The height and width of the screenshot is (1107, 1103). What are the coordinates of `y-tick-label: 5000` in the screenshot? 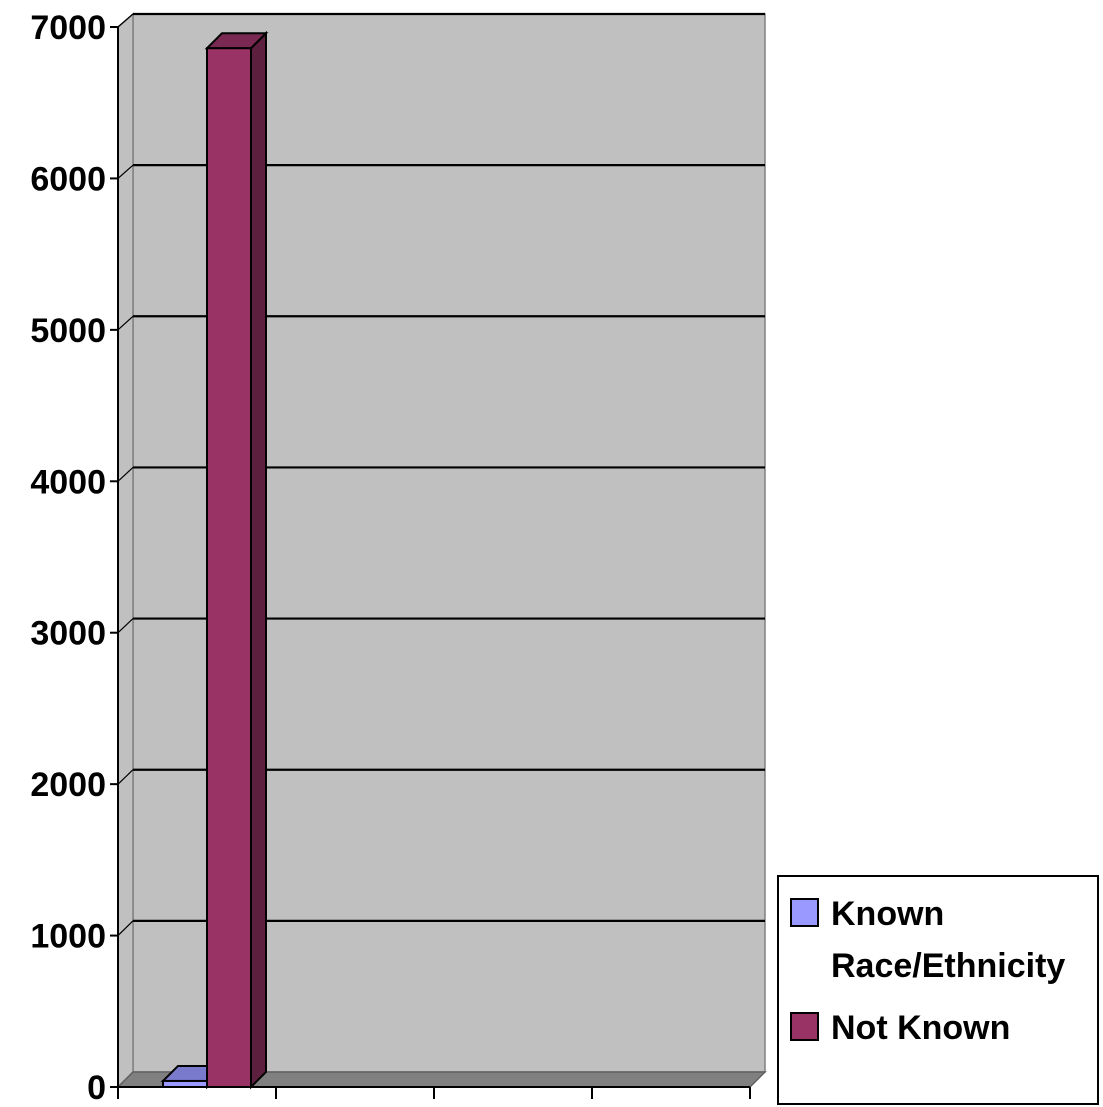 It's located at (68, 331).